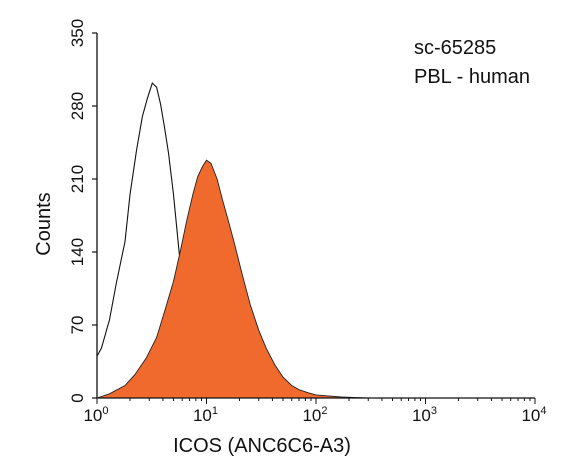 Image resolution: width=569 pixels, height=475 pixels. I want to click on x-tick-label: 10¹, so click(205, 415).